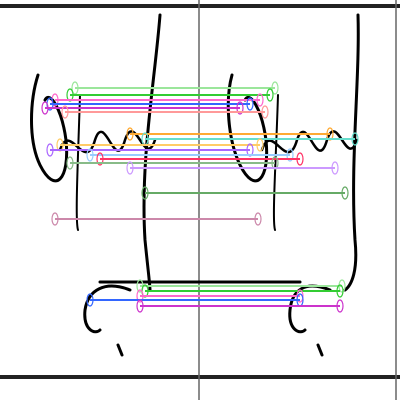  What do you see at coordinates (120, 350) in the screenshot?
I see `left-dot` at bounding box center [120, 350].